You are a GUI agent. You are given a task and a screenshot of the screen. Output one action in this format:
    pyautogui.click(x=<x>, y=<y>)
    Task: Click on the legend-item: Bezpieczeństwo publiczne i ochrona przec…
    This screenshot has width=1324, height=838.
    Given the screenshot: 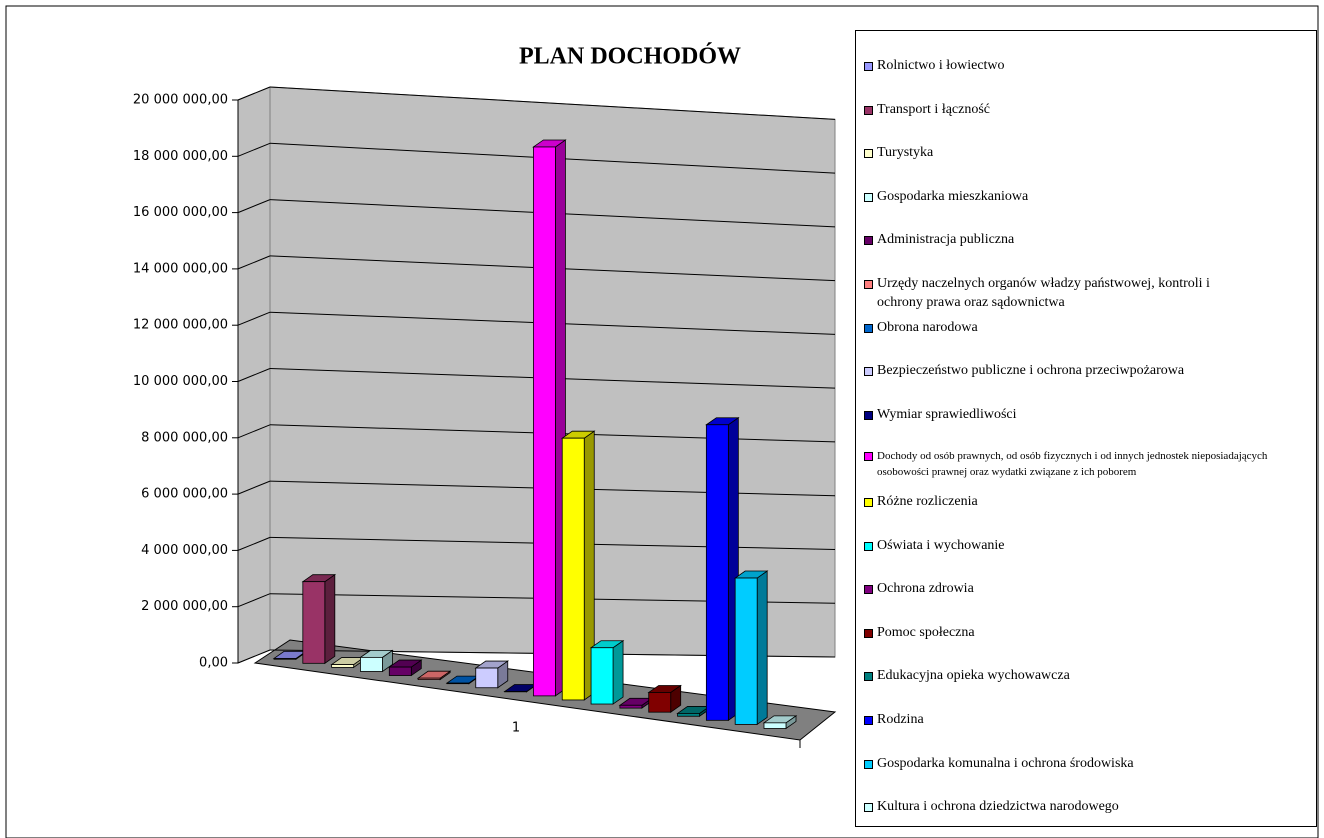 What is the action you would take?
    pyautogui.click(x=1088, y=370)
    